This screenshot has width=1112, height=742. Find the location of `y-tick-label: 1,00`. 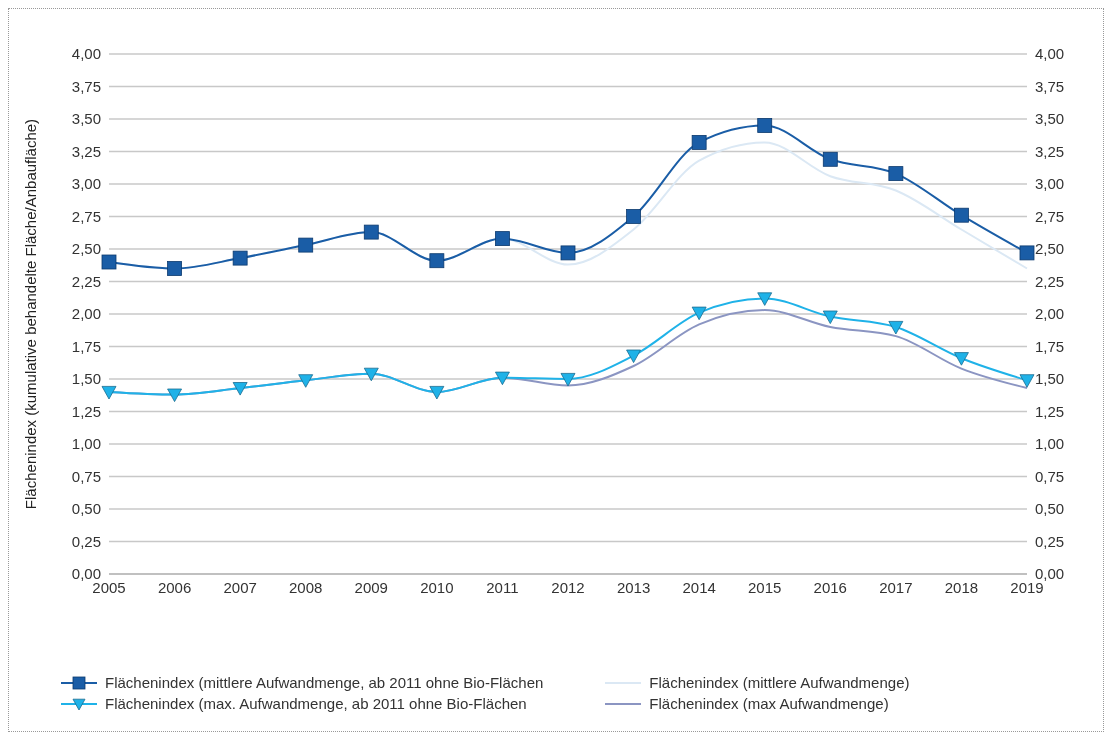

y-tick-label: 1,00 is located at coordinates (86, 444).